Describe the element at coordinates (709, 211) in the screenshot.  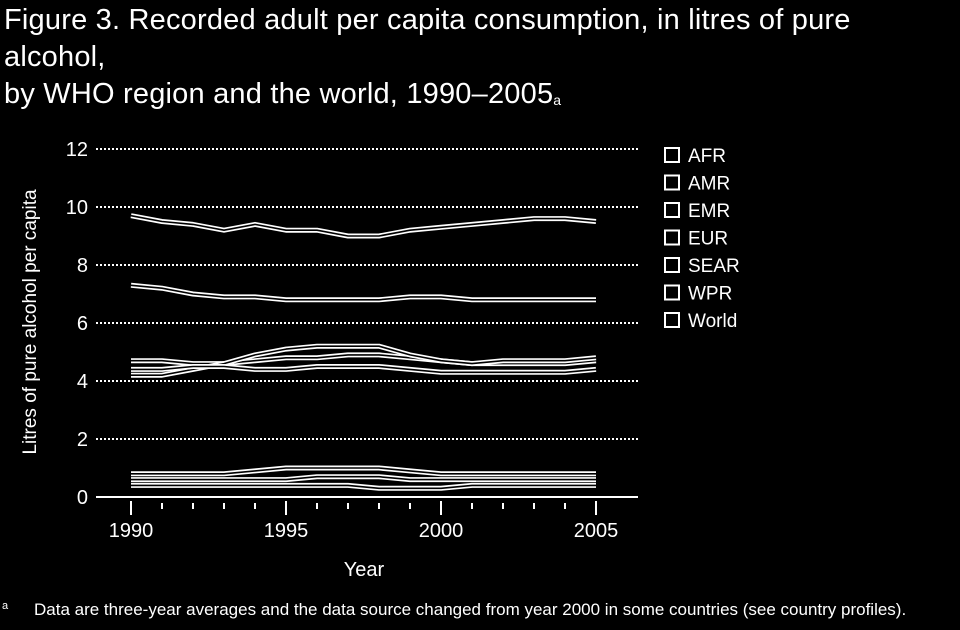
I see `legend-label-emr: EMR` at that location.